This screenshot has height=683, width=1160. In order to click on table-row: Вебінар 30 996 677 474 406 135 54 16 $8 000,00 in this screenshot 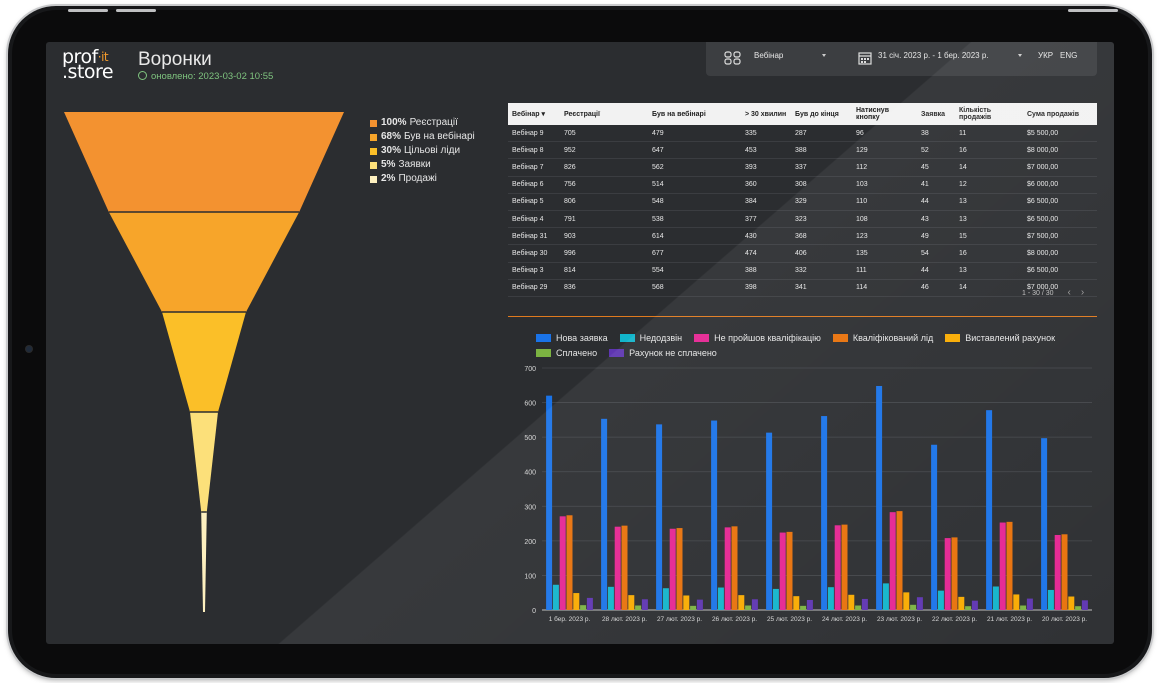, I will do `click(802, 253)`.